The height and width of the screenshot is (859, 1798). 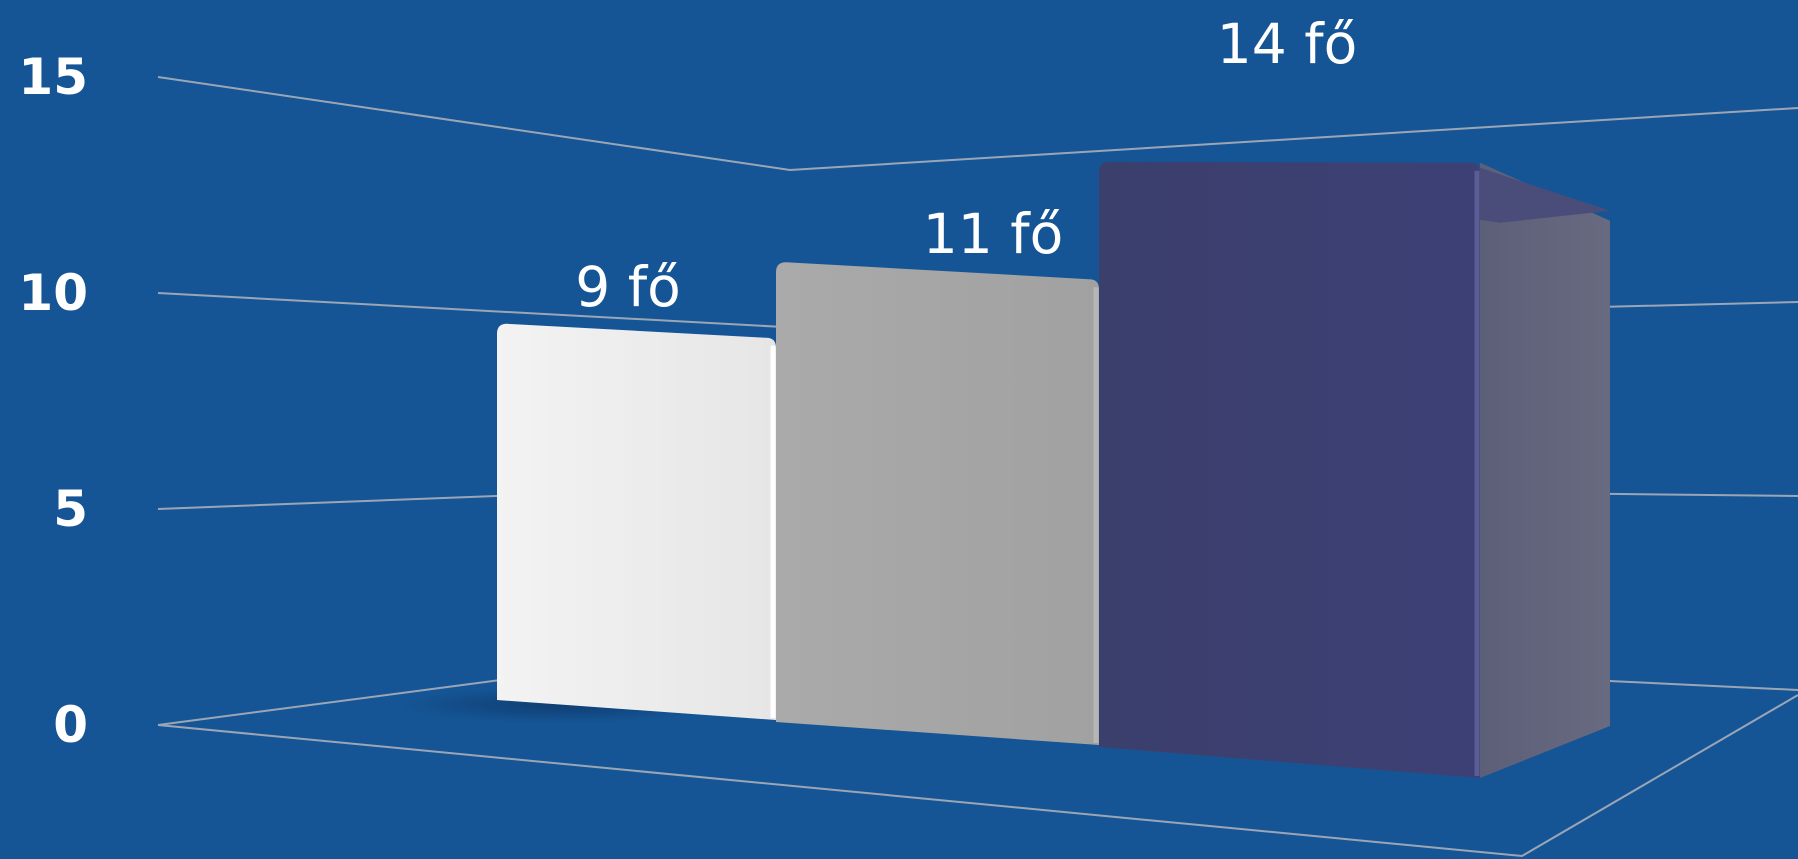 I want to click on y-tick-label: 5, so click(x=70, y=509).